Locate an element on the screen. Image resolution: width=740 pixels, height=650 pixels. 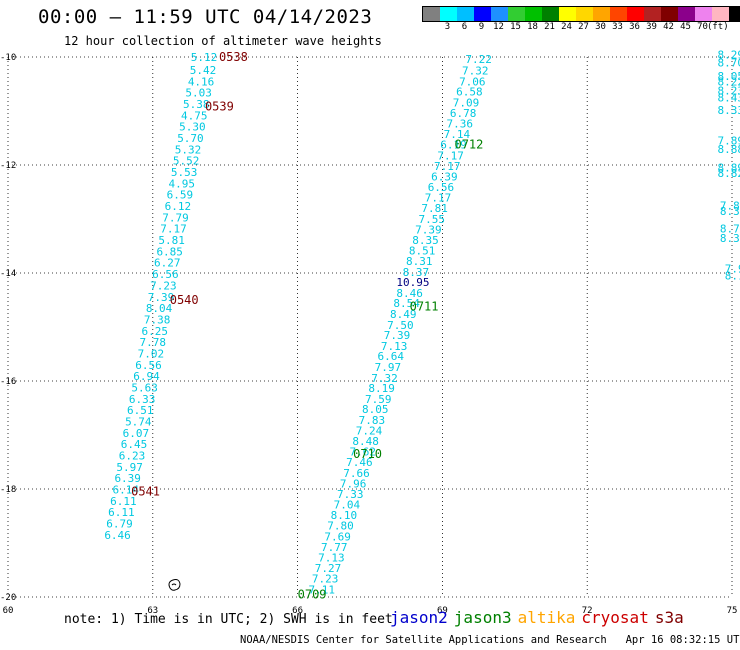
wave-height-label: 8.51 is located at coordinates (422, 250).